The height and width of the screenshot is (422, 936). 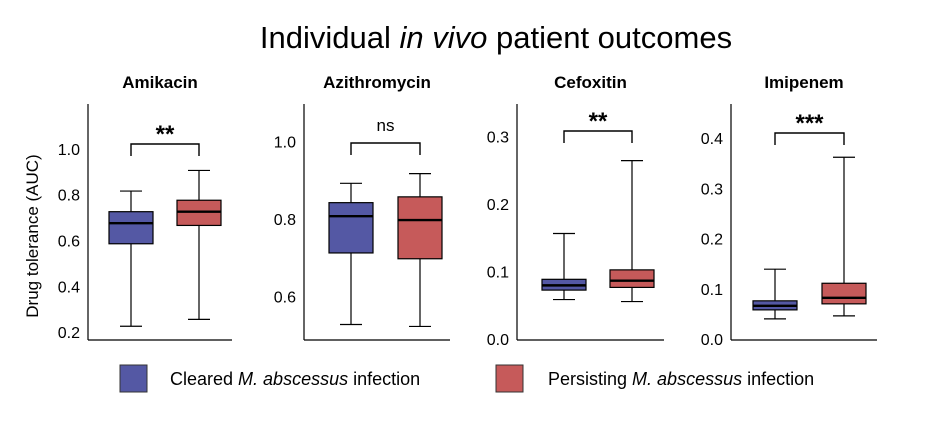 I want to click on legend-label-pre: Cleared, so click(x=204, y=379).